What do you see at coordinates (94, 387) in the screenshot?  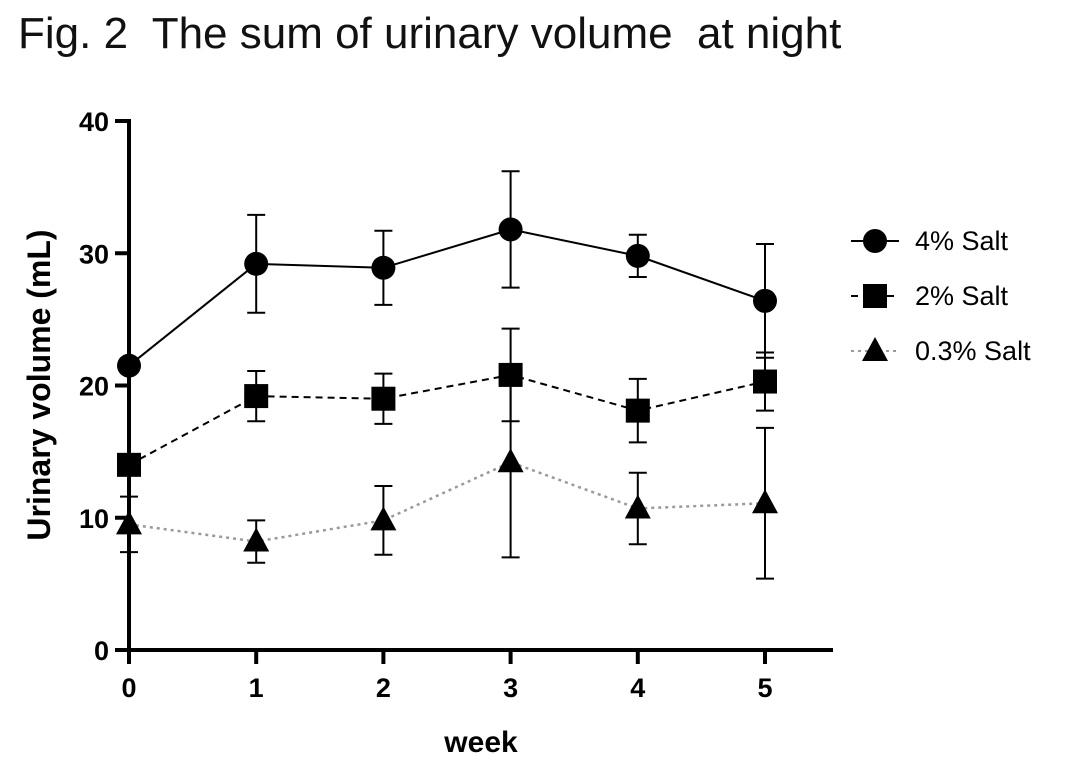 I see `y-tick-label: 20` at bounding box center [94, 387].